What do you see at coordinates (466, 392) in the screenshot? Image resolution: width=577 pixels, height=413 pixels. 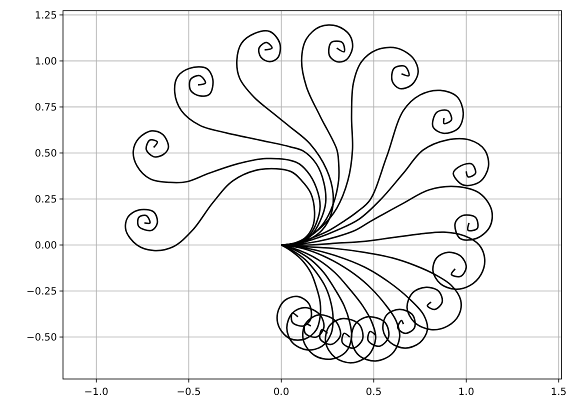 I see `x-tick-label: 1.0` at bounding box center [466, 392].